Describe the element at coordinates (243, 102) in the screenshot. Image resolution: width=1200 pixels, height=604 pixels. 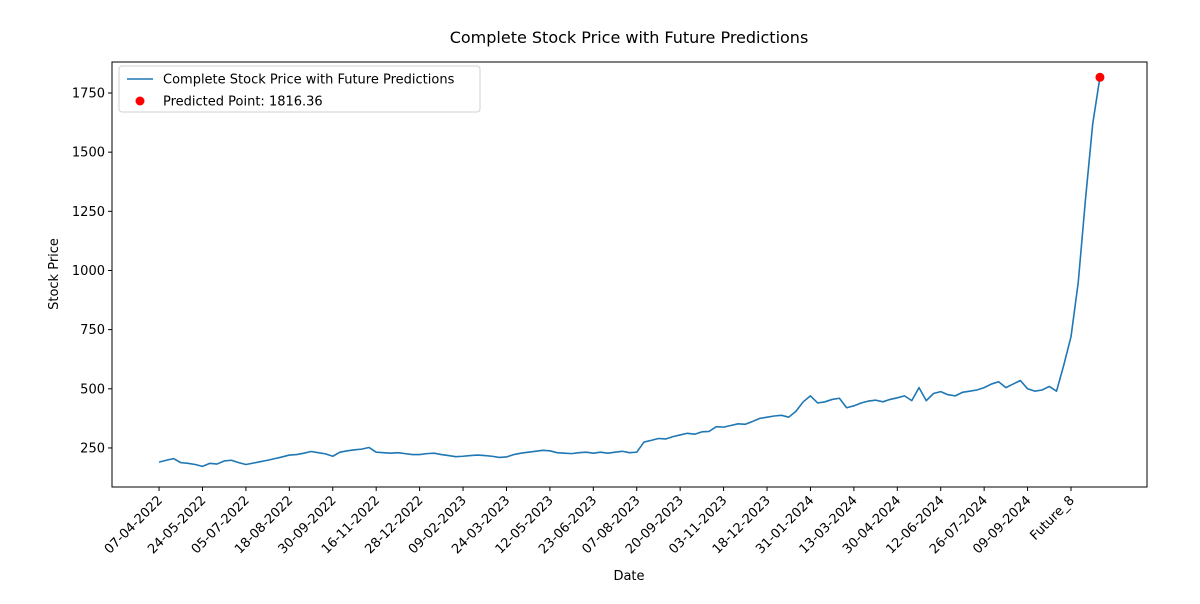
I see `legend-label: Predicted Point: 1816.36` at that location.